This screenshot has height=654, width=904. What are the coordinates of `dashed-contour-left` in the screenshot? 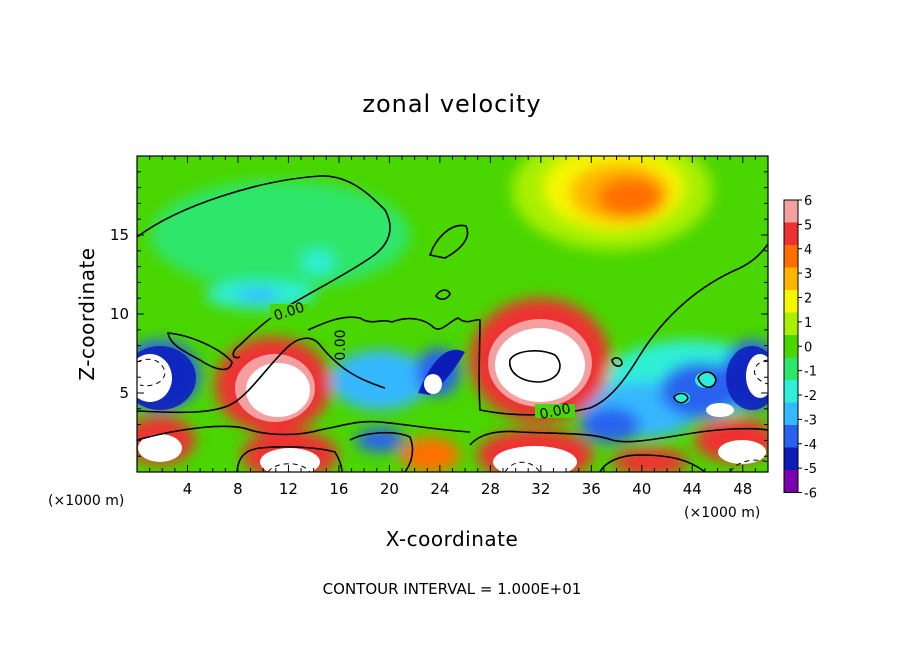 It's located at (151, 372).